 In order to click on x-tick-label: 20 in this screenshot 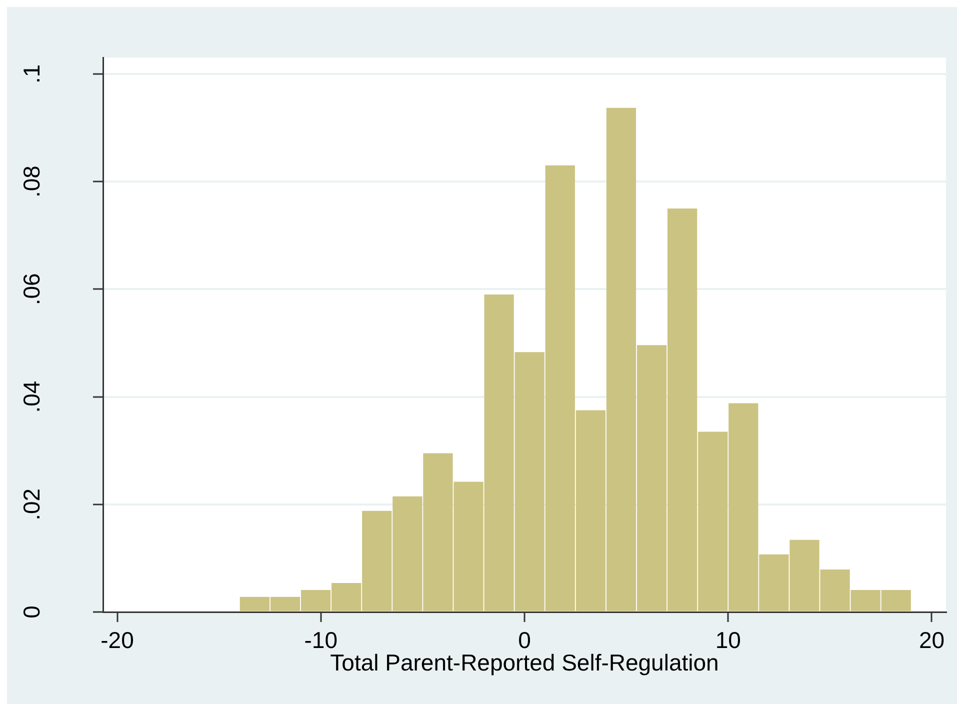, I will do `click(931, 640)`.